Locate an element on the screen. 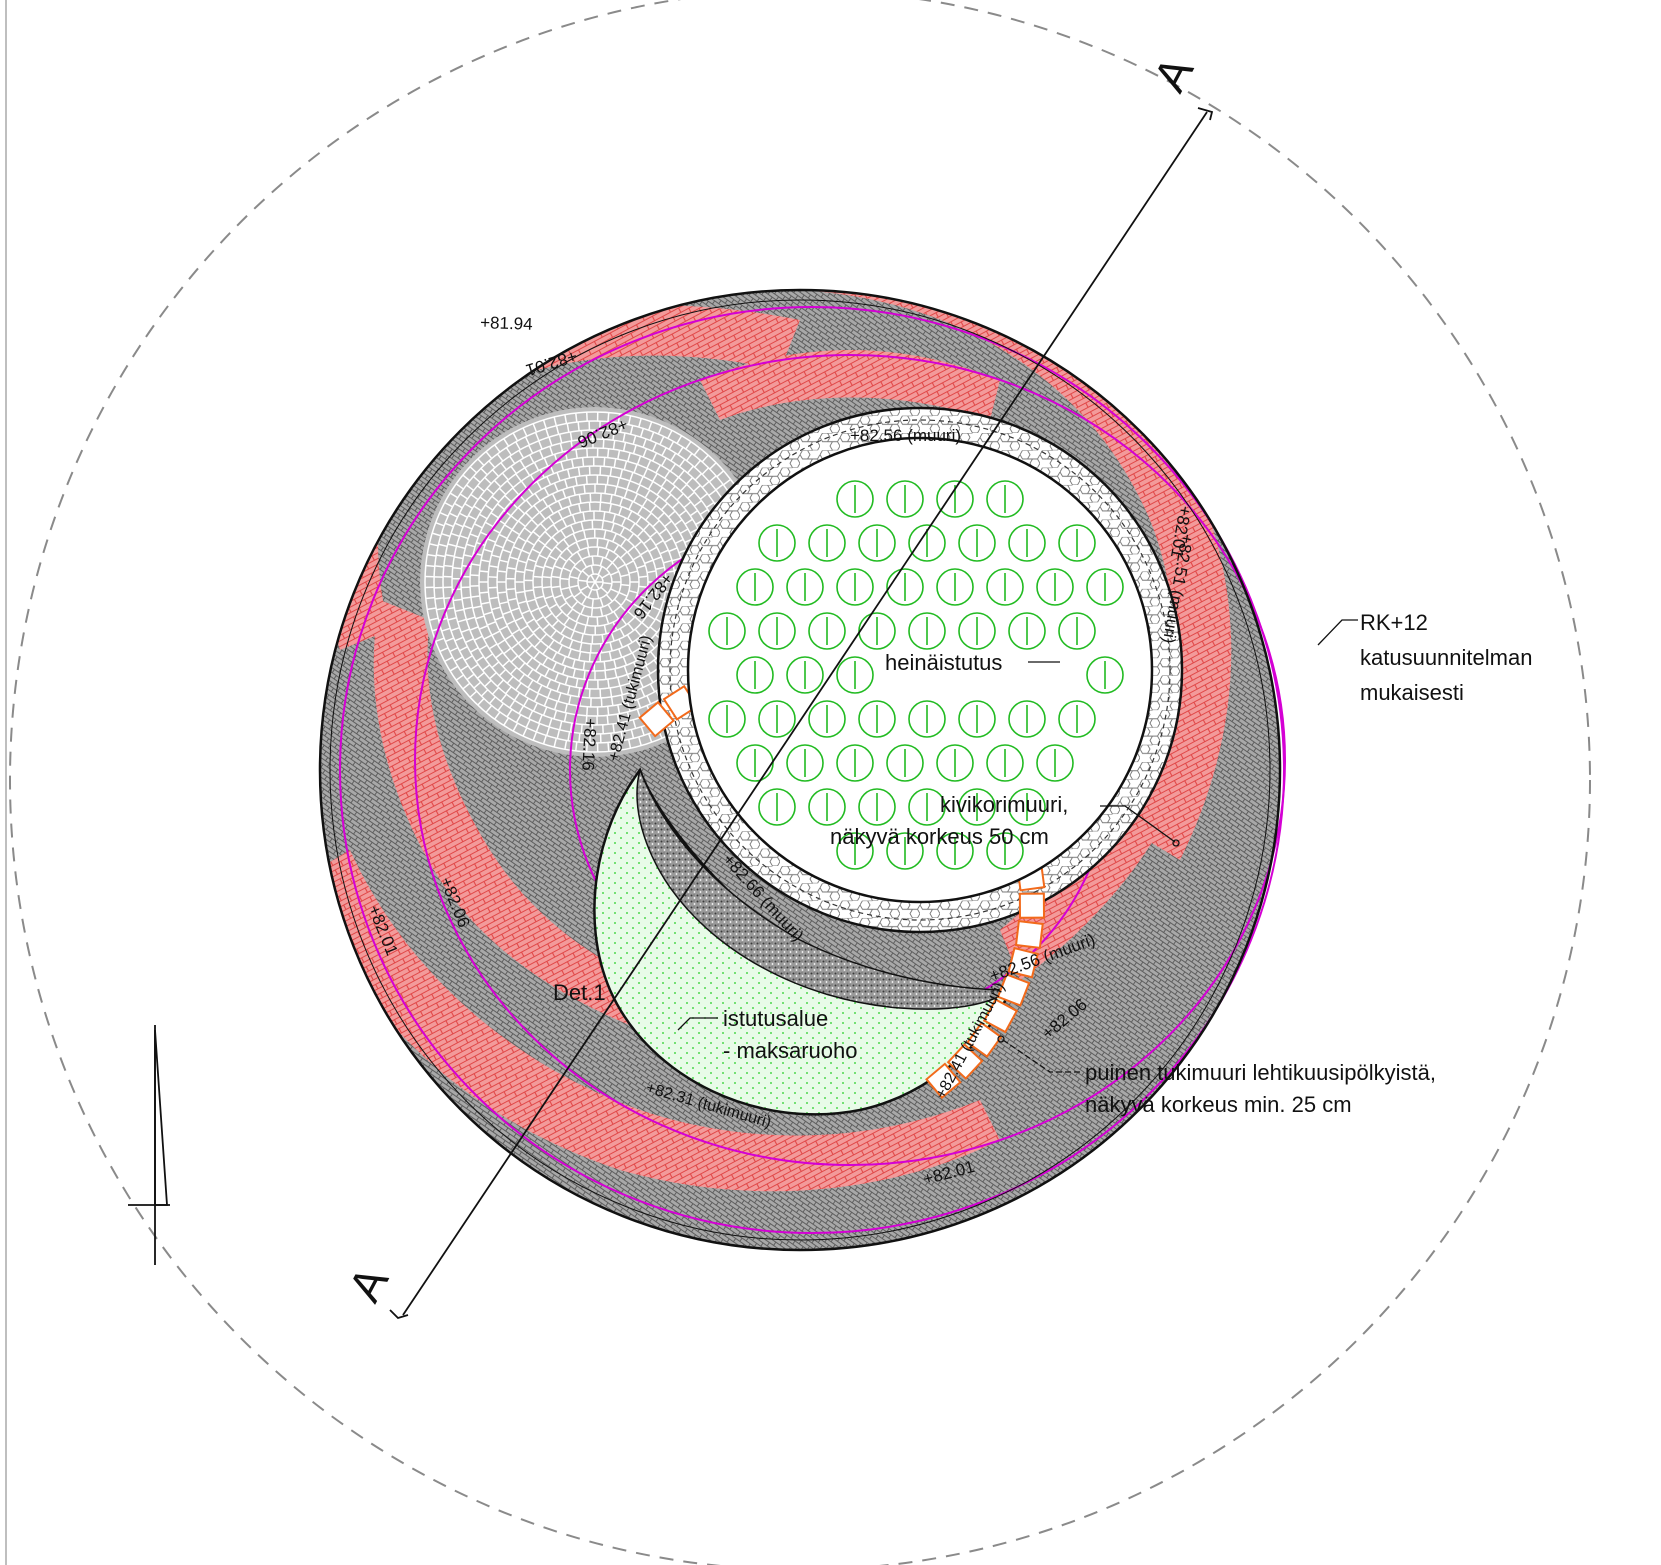 The height and width of the screenshot is (1565, 1661). leader-rk is located at coordinates (1337, 632).